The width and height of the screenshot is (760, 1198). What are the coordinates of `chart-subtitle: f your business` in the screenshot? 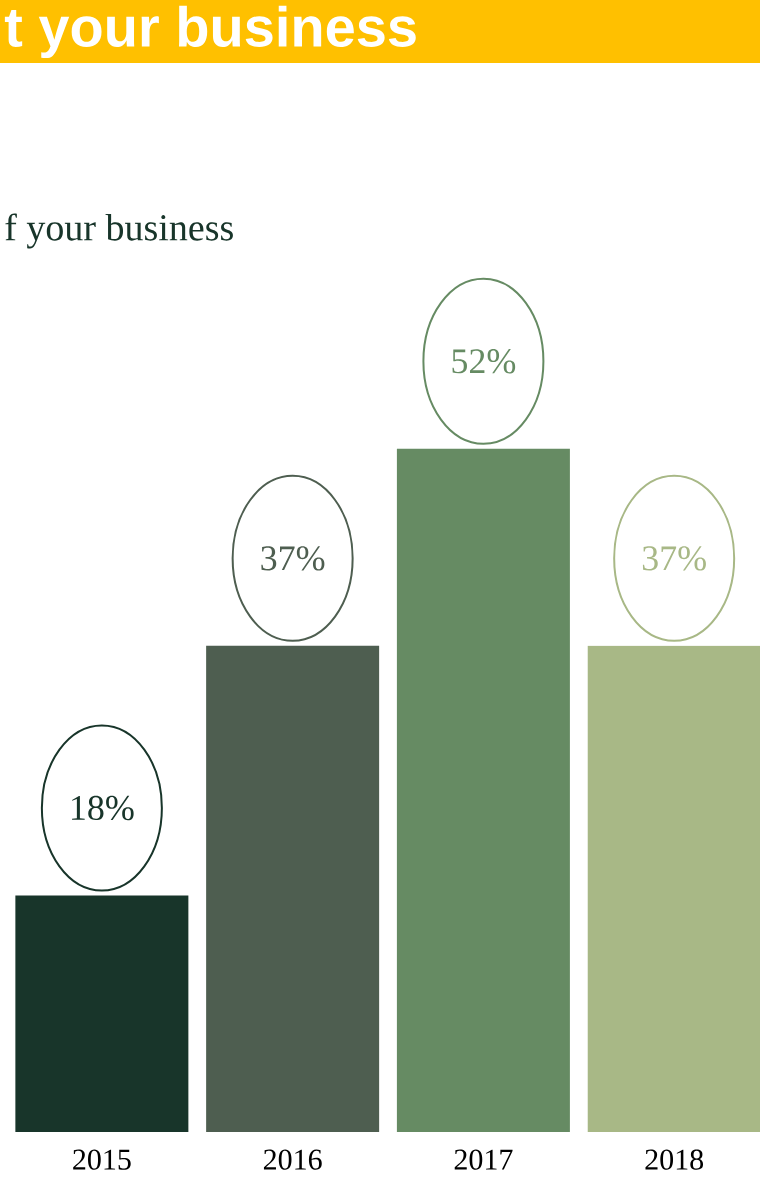 It's located at (119, 231).